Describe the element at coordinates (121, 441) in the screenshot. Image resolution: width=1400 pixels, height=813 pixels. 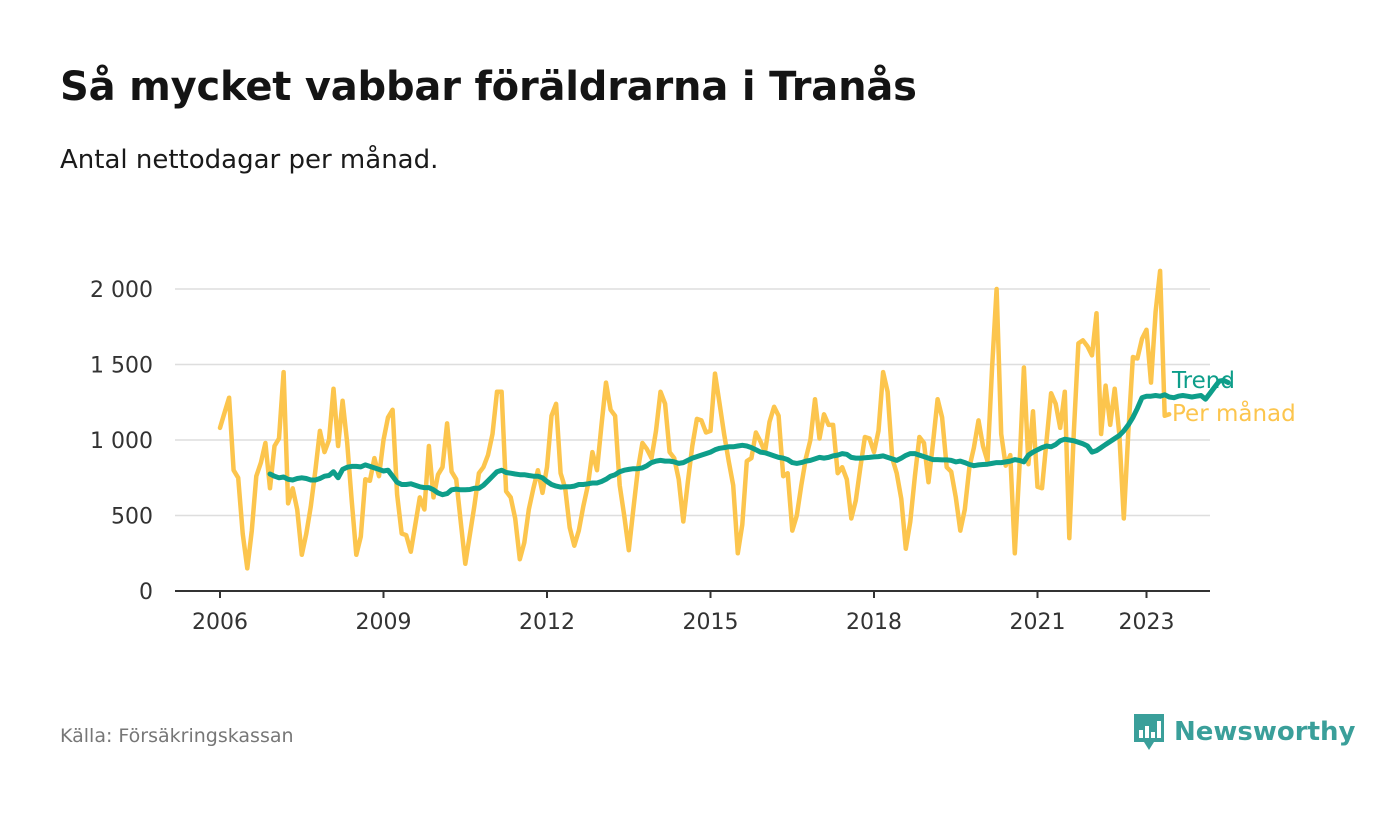
I see `y-tick-label: 1 000` at that location.